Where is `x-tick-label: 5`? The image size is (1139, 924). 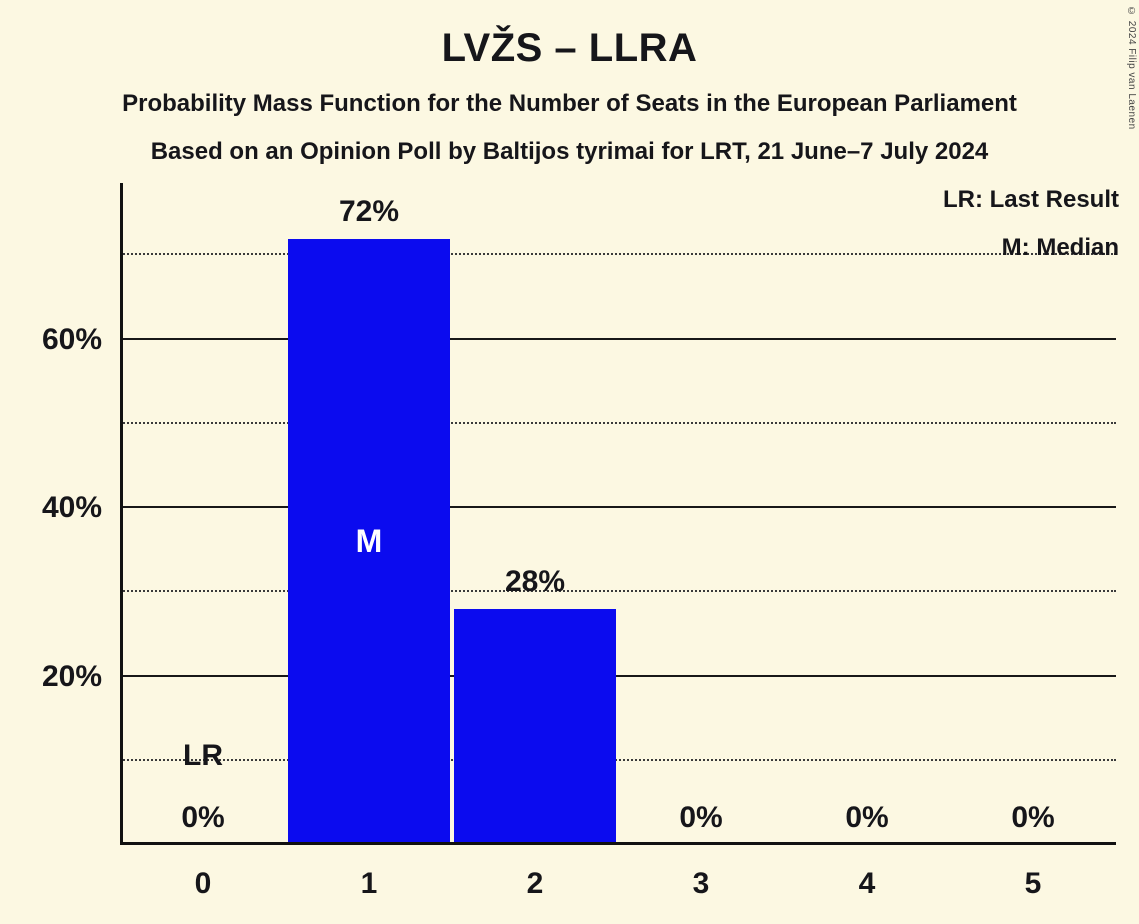
x-tick-label: 5 is located at coordinates (1033, 883).